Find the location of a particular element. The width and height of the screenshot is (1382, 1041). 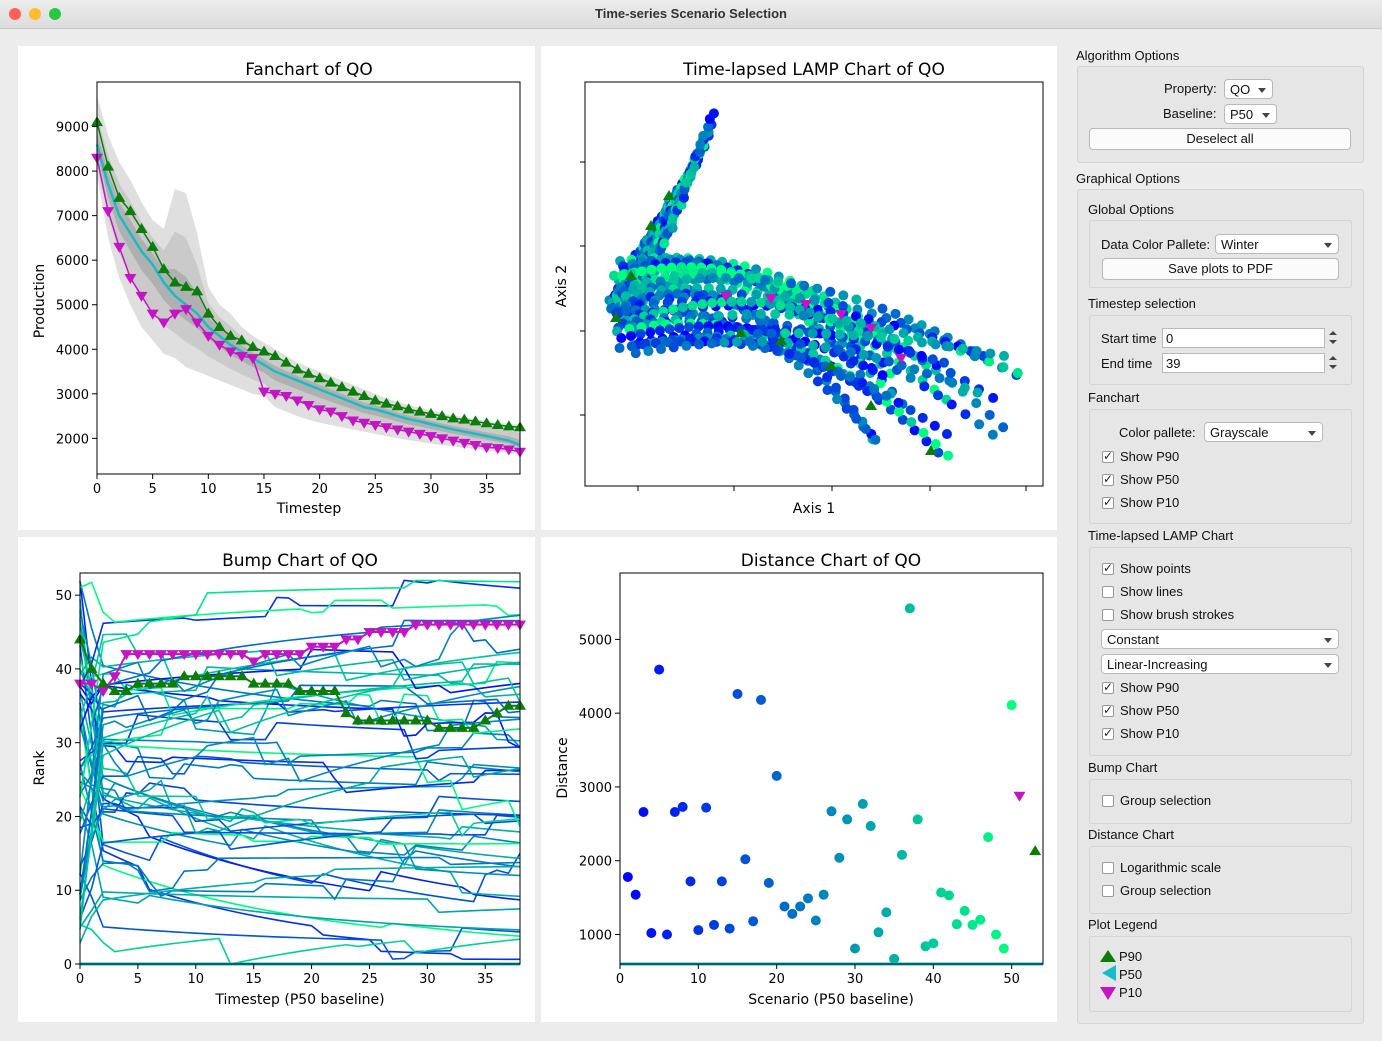

log-scale-checkbox is located at coordinates (1108, 868).